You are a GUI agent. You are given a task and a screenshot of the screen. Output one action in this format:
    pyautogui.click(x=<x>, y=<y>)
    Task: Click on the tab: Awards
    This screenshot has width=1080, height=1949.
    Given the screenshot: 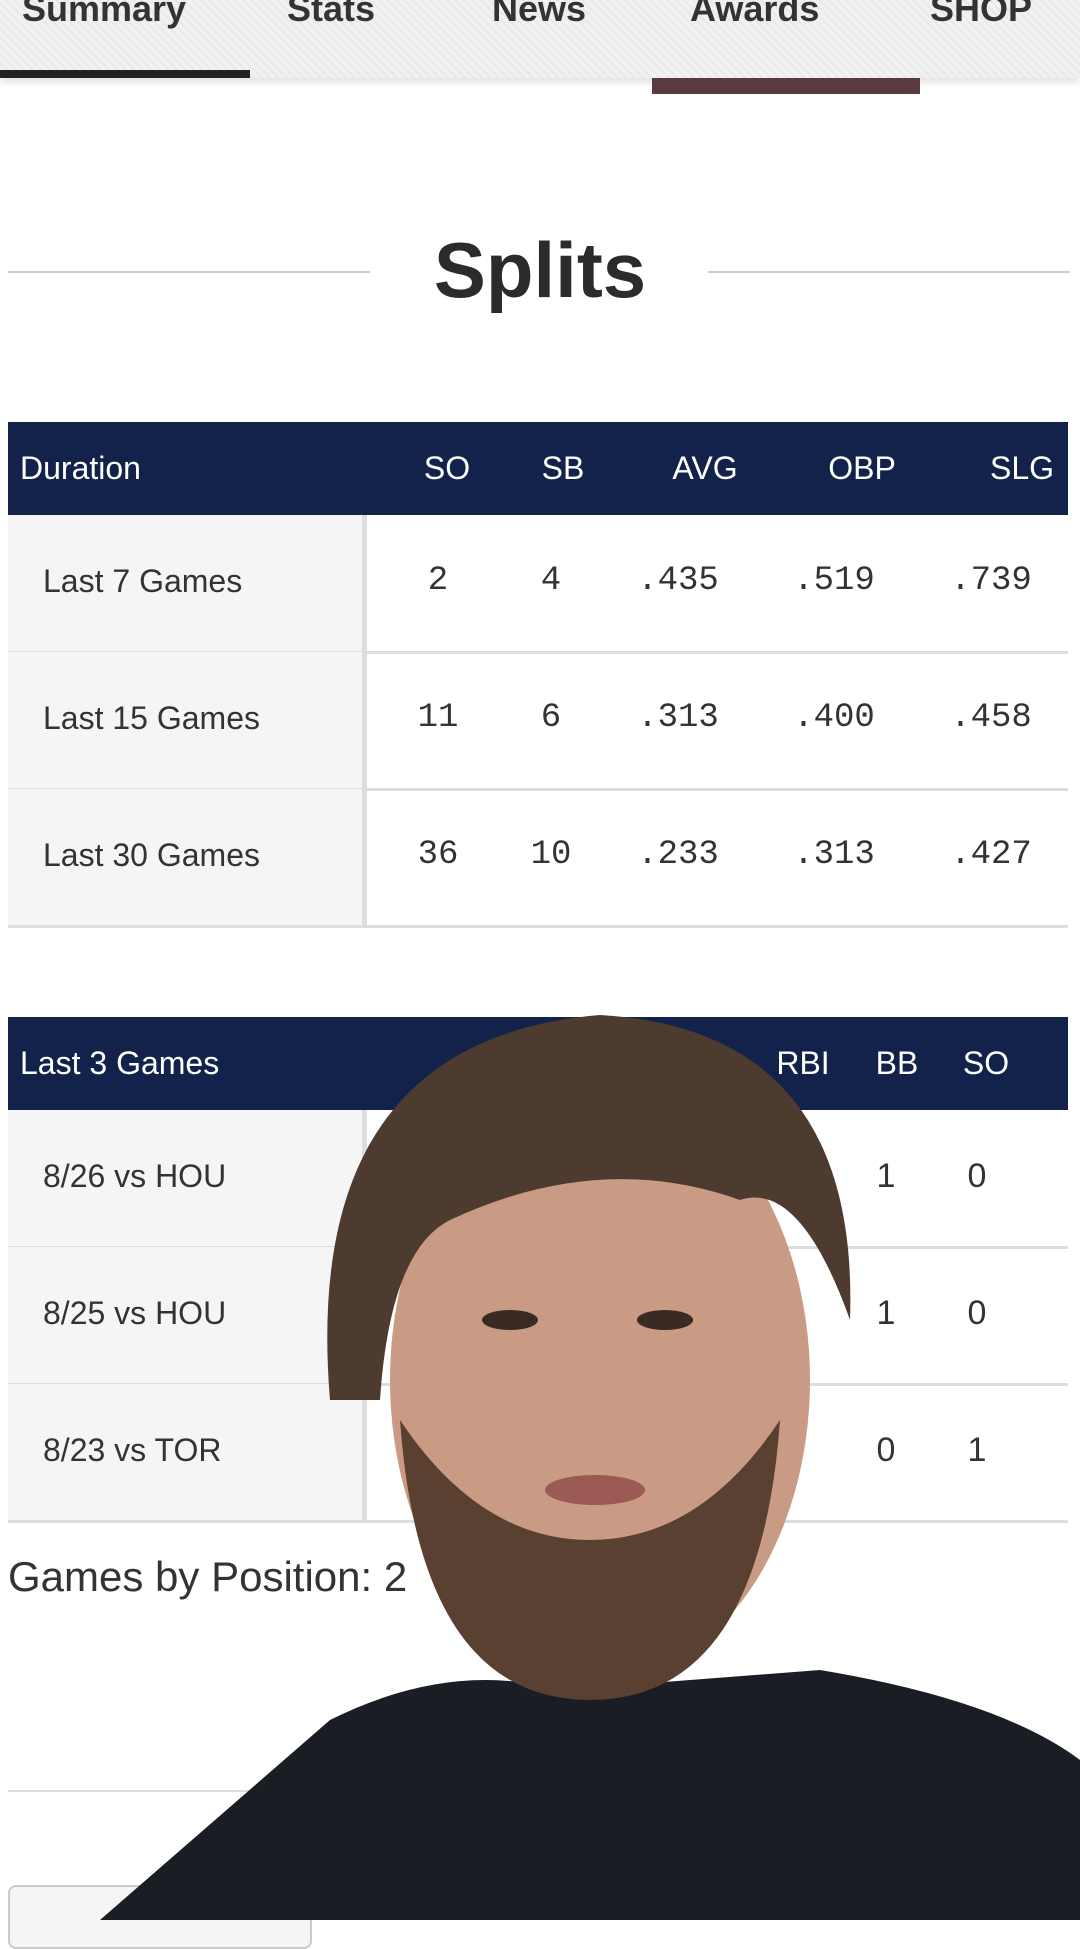 What is the action you would take?
    pyautogui.click(x=755, y=14)
    